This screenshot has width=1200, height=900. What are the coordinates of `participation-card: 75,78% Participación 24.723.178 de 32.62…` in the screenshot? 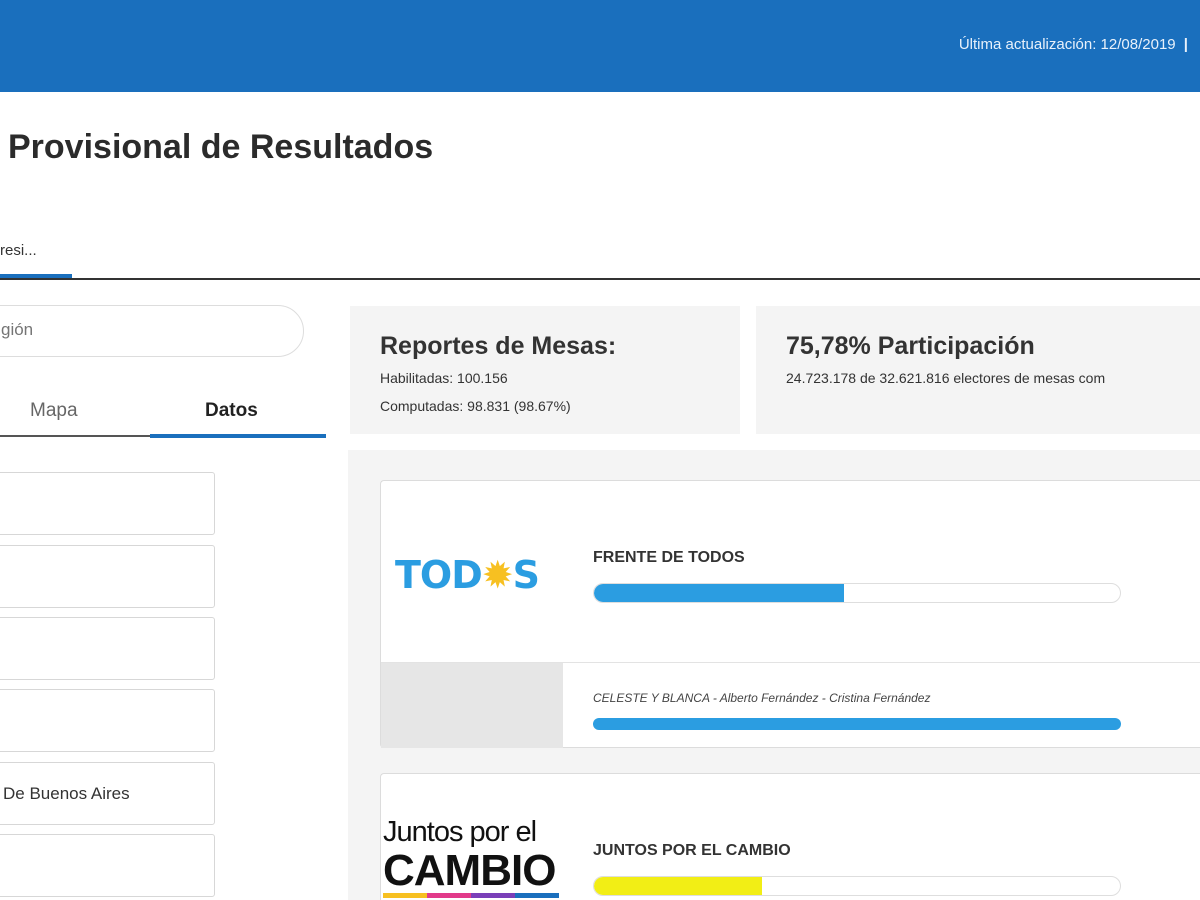 It's located at (978, 370).